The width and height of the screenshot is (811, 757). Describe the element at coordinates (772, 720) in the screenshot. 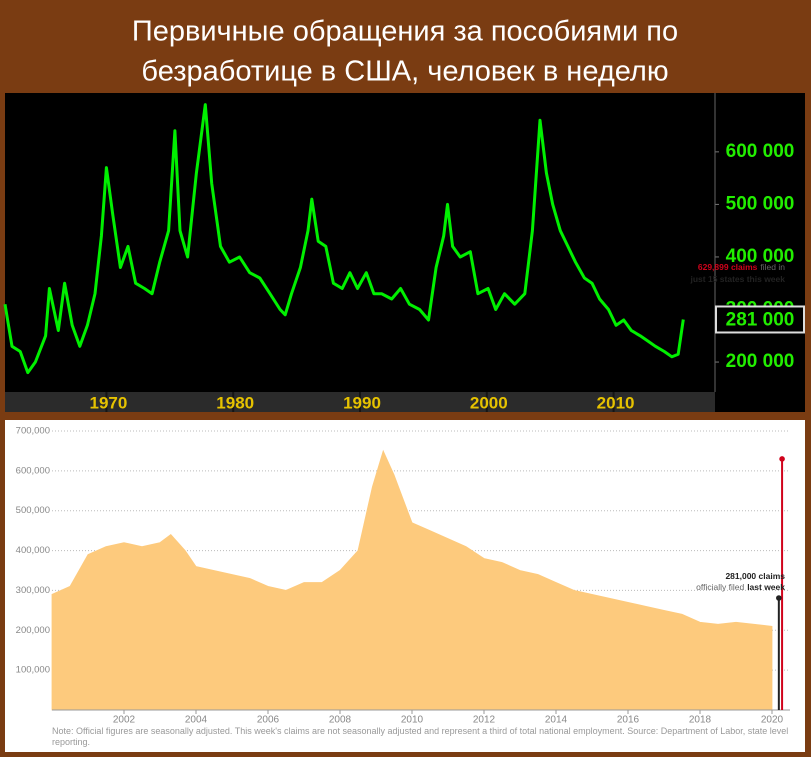

I see `x-tick-label: 2020` at that location.